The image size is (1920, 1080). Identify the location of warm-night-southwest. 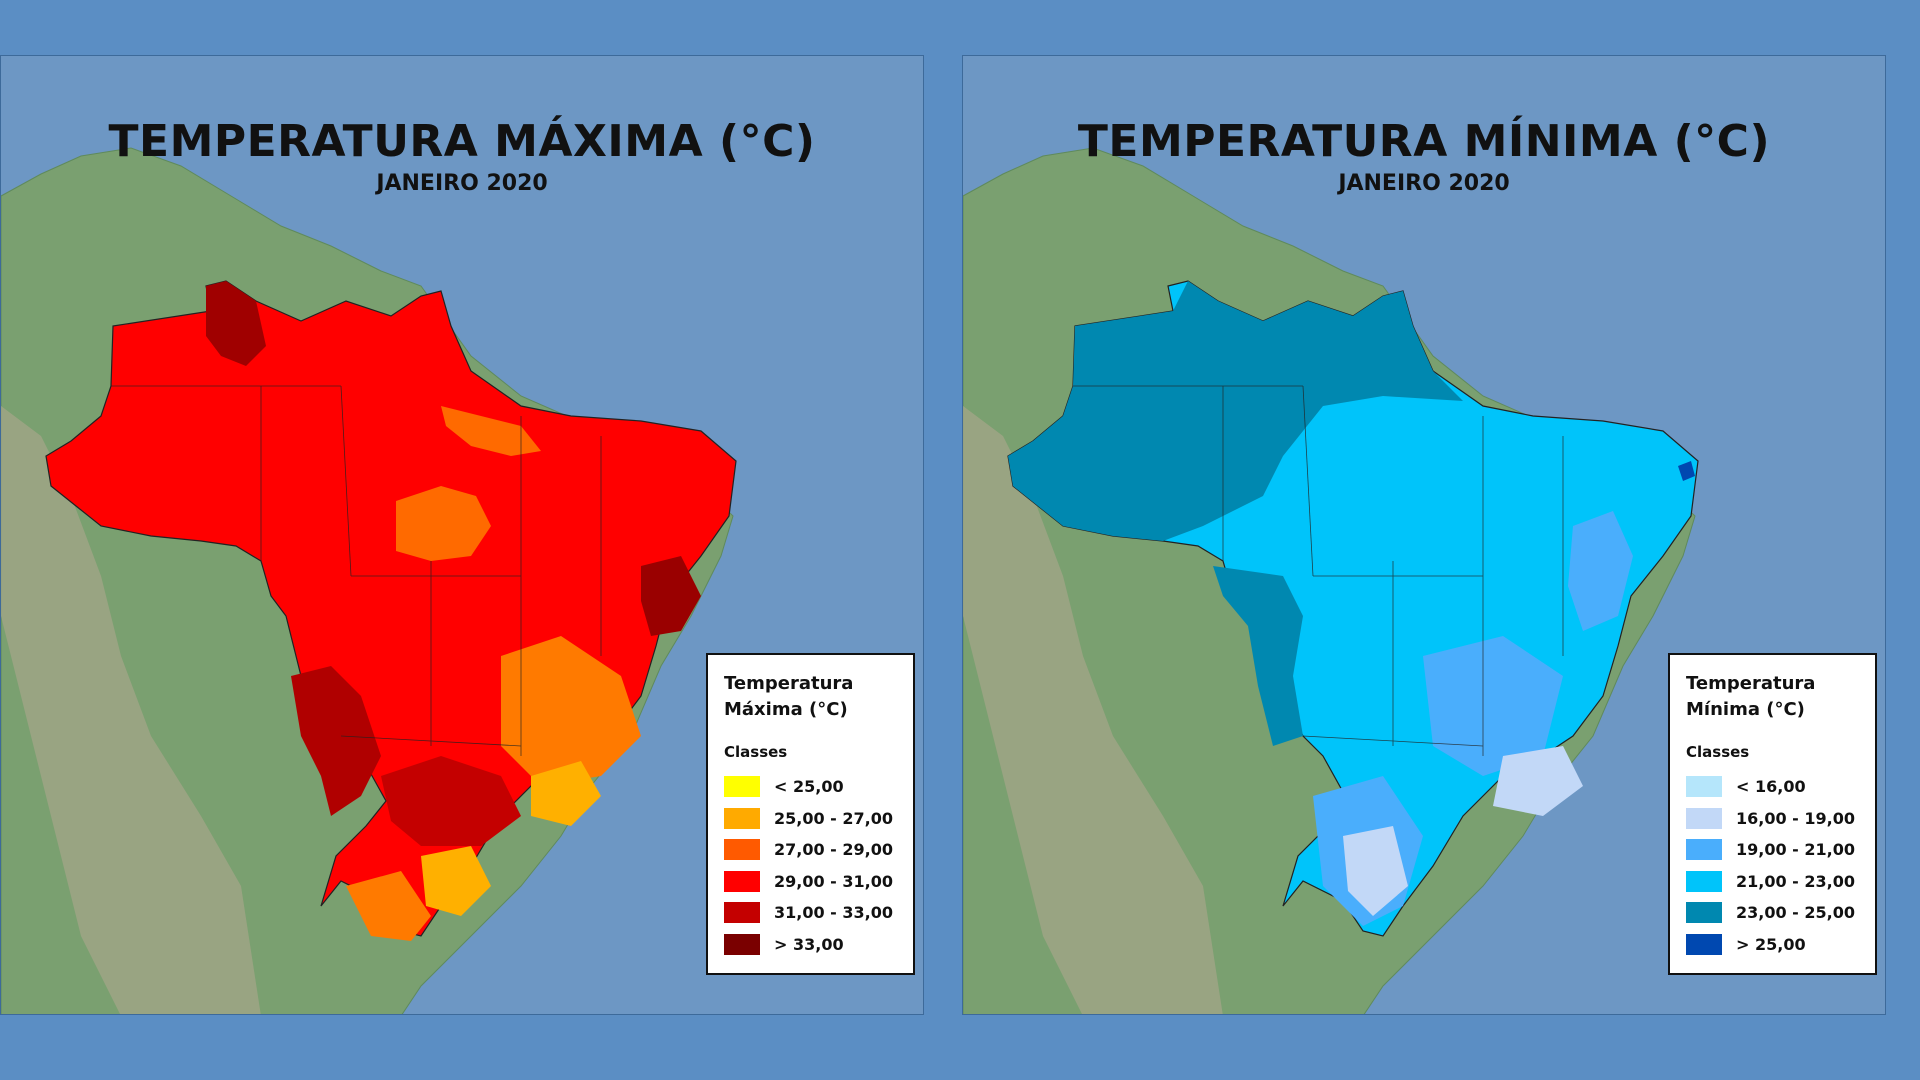
(1258, 656).